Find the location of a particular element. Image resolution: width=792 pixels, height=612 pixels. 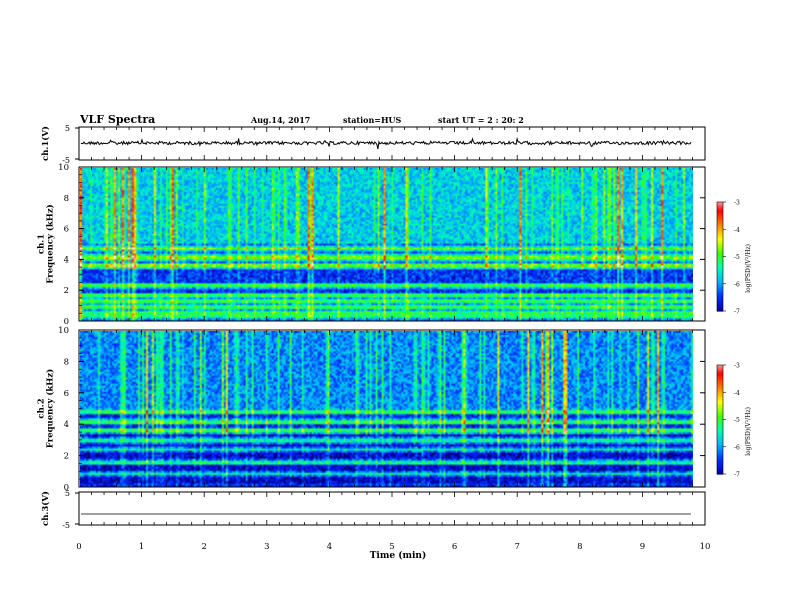

x-tick-label: 5 is located at coordinates (391, 547).